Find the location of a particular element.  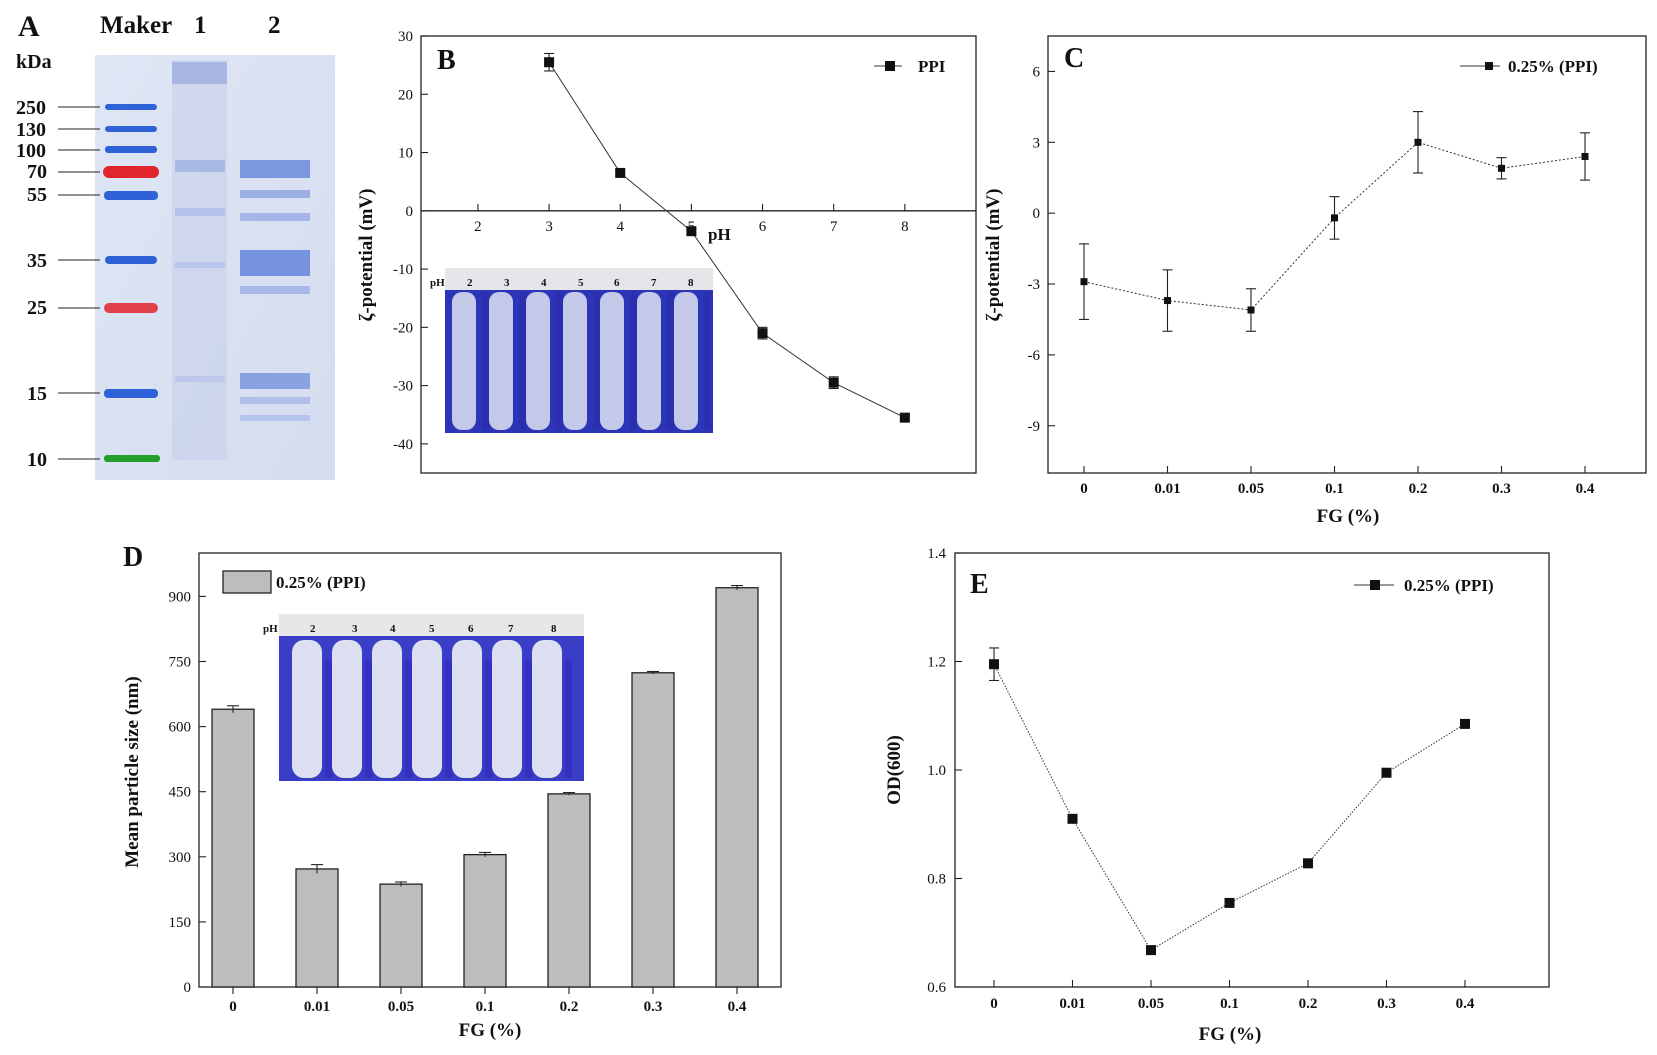

panel-c-ylabel: ζ-potential (mV) is located at coordinates (993, 255).